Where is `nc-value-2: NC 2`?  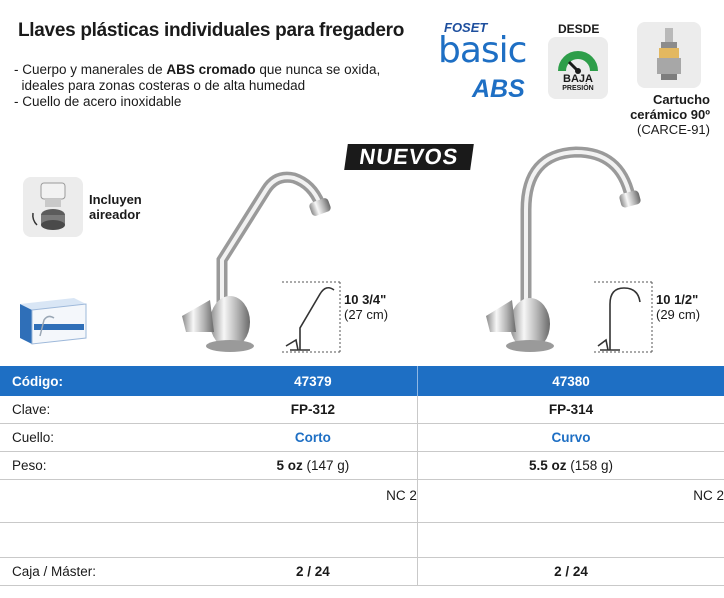 nc-value-2: NC 2 is located at coordinates (570, 501).